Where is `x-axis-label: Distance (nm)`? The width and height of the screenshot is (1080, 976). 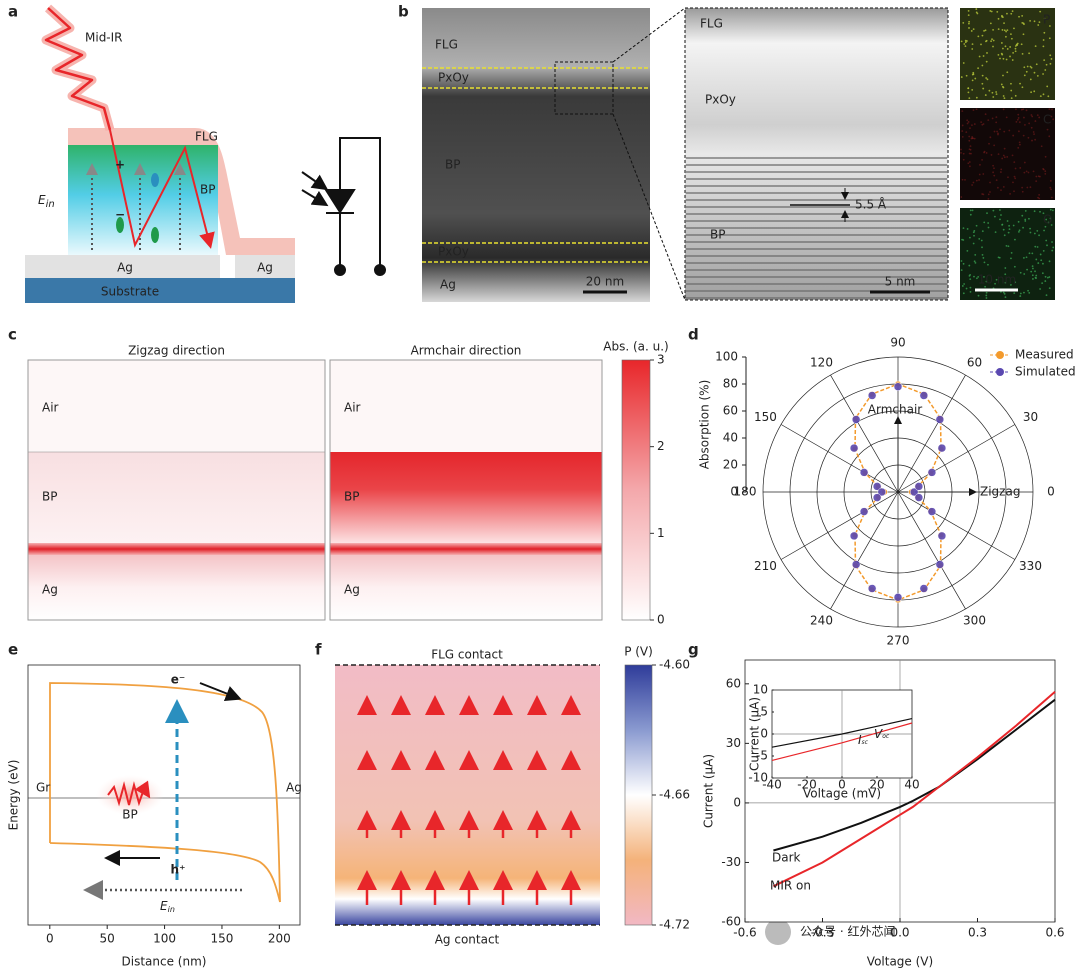
x-axis-label: Distance (nm) is located at coordinates (164, 962).